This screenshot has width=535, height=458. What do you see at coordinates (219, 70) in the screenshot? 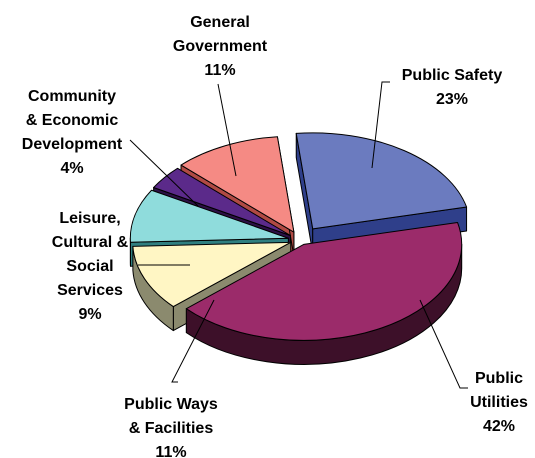
I see `label-general-government-value: 11%` at bounding box center [219, 70].